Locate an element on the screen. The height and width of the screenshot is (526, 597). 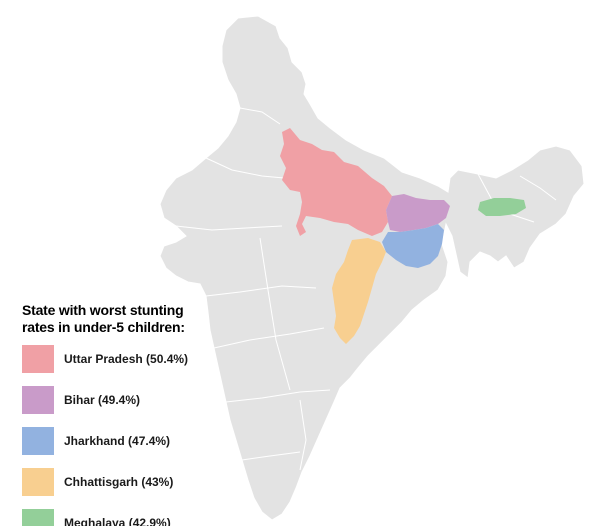
legend-item: Jharkhand (47.4%) is located at coordinates (122, 441).